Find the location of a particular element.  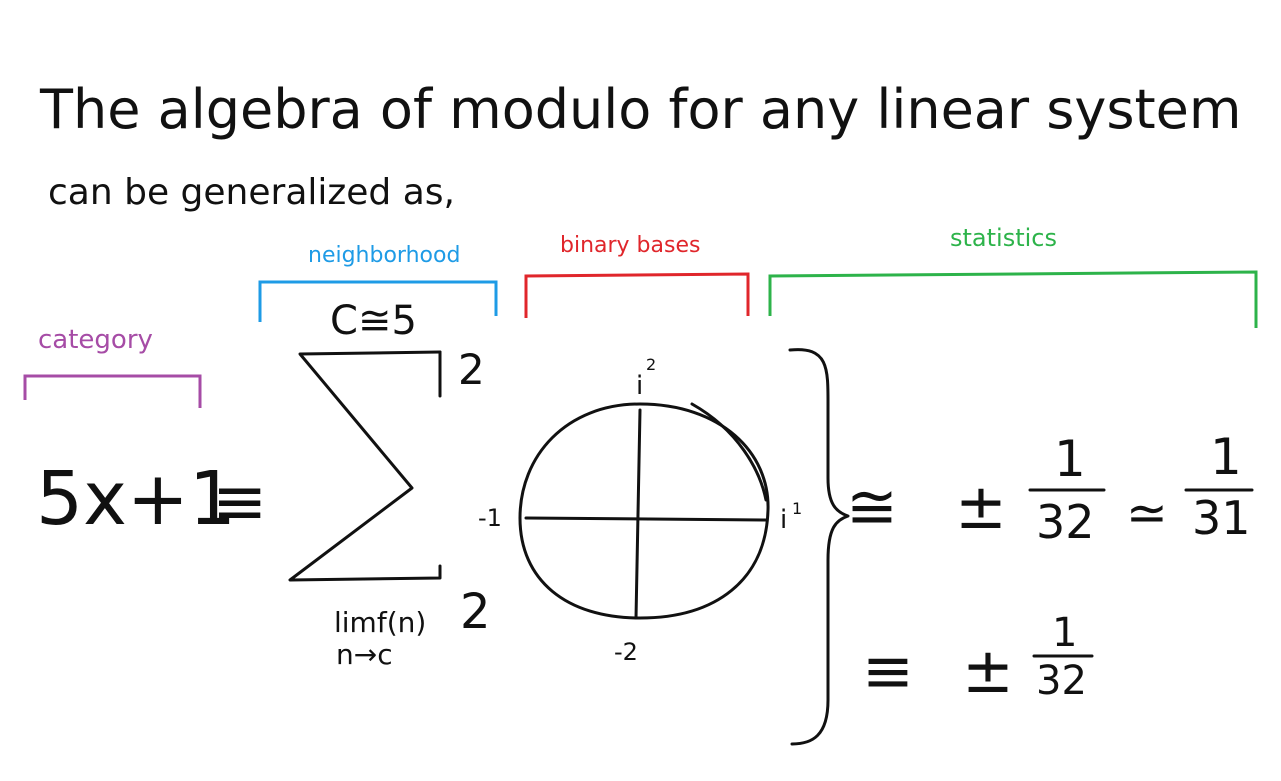

sum-upper-limit: 2 is located at coordinates (471, 369).